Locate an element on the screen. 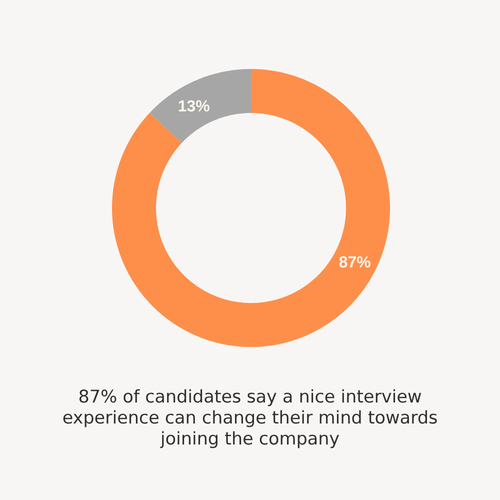  text: 87% of candidates say a nice interview experience can change their mind towards joining the company is located at coordinates (250, 418).